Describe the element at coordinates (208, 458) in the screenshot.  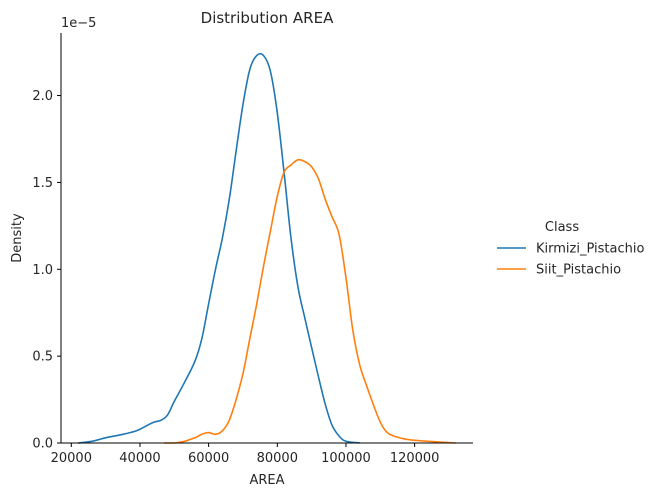
I see `x-tick-label: 60000` at that location.